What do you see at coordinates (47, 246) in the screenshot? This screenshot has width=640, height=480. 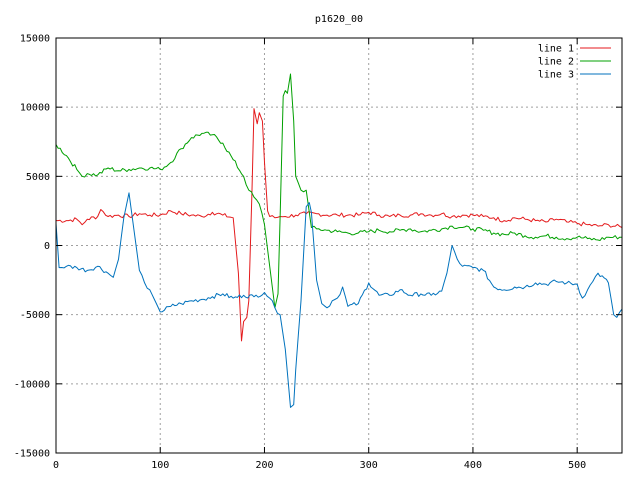 I see `y-tick-label: 0` at bounding box center [47, 246].